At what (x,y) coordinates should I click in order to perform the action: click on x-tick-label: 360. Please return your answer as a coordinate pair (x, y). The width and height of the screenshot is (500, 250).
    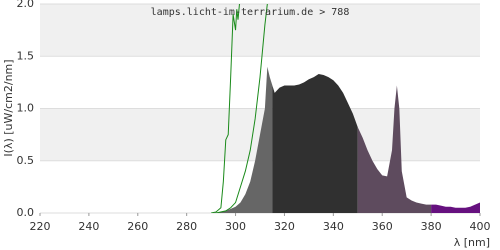
    Looking at the image, I should click on (382, 226).